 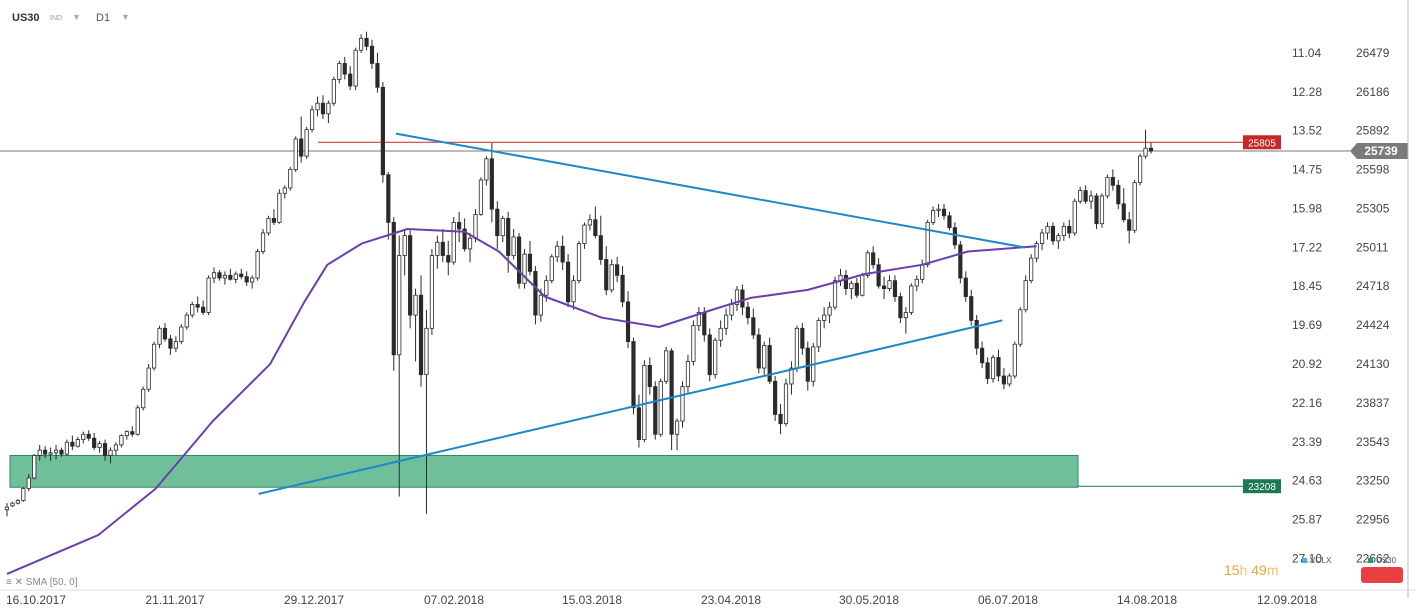 What do you see at coordinates (1373, 53) in the screenshot?
I see `price-tick-label: 26479` at bounding box center [1373, 53].